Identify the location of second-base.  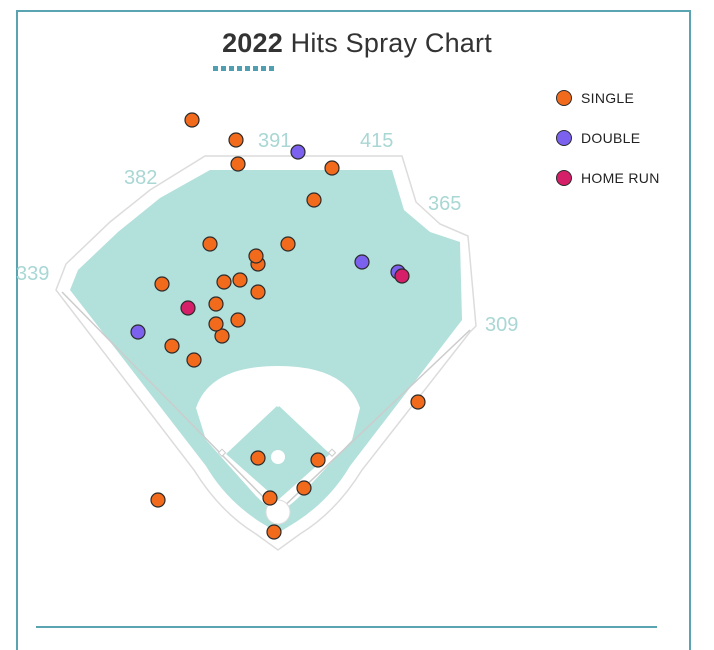
(278, 403).